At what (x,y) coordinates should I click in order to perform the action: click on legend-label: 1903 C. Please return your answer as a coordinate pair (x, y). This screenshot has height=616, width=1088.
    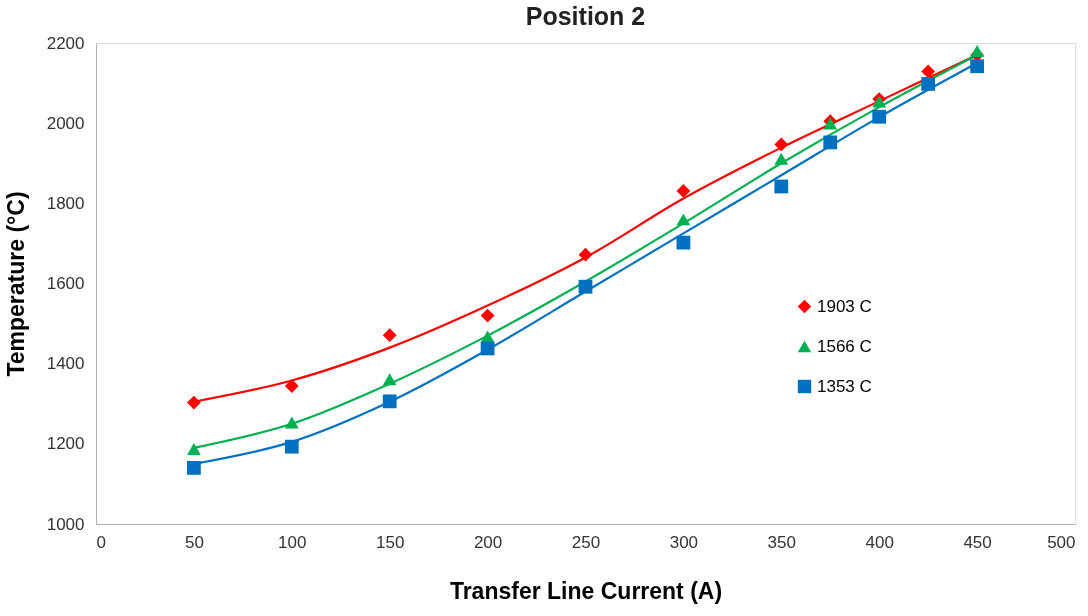
    Looking at the image, I should click on (844, 306).